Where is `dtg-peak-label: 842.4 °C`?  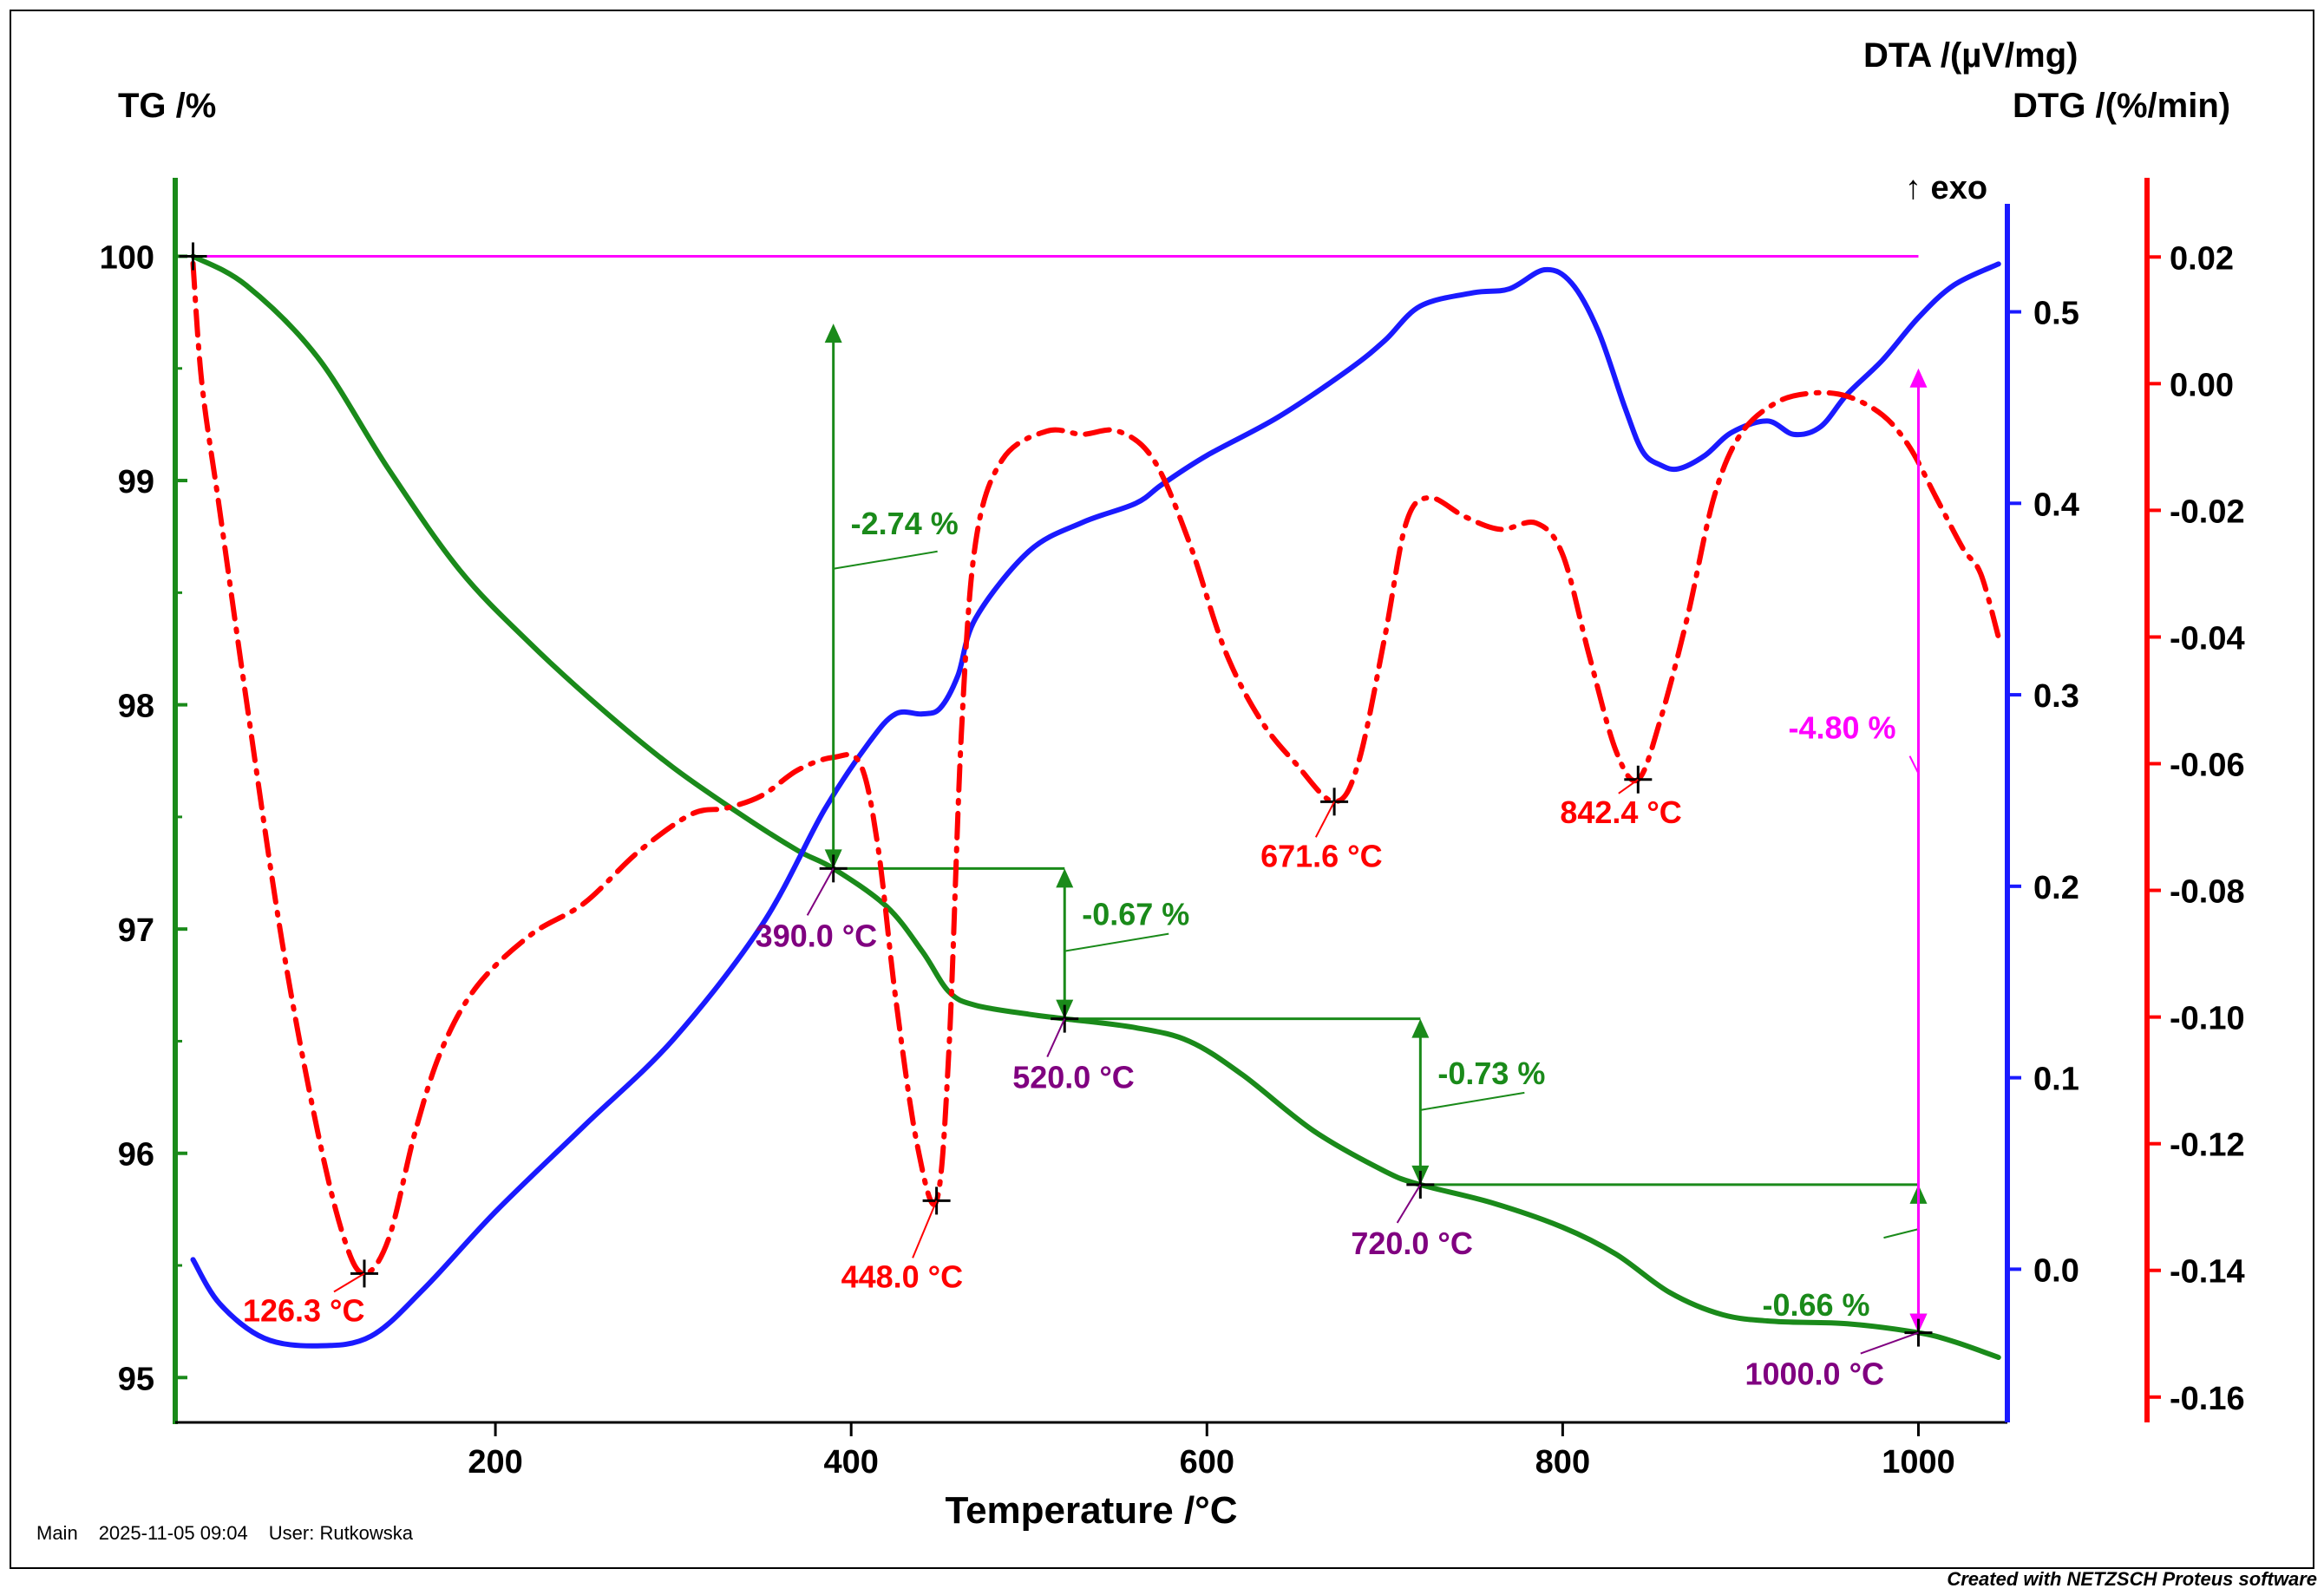
dtg-peak-label: 842.4 °C is located at coordinates (1620, 812).